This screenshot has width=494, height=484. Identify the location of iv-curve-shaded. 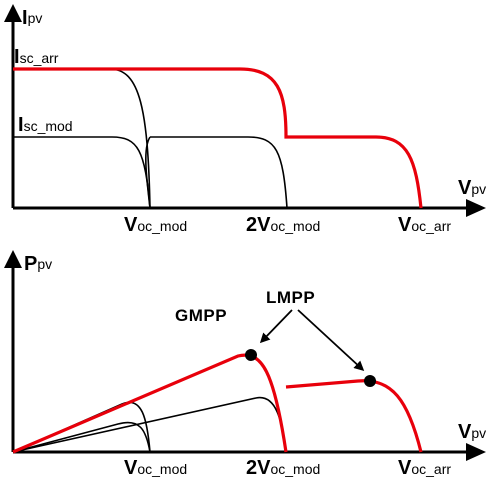
(219, 172).